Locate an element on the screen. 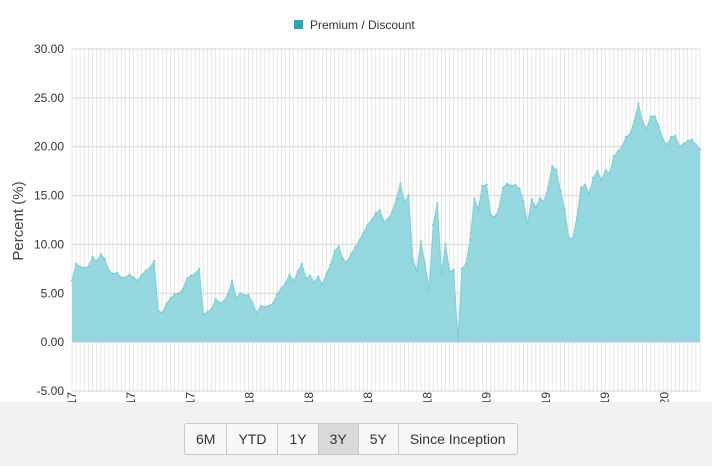 Image resolution: width=712 pixels, height=466 pixels. range-button-5y: 5Y is located at coordinates (378, 439).